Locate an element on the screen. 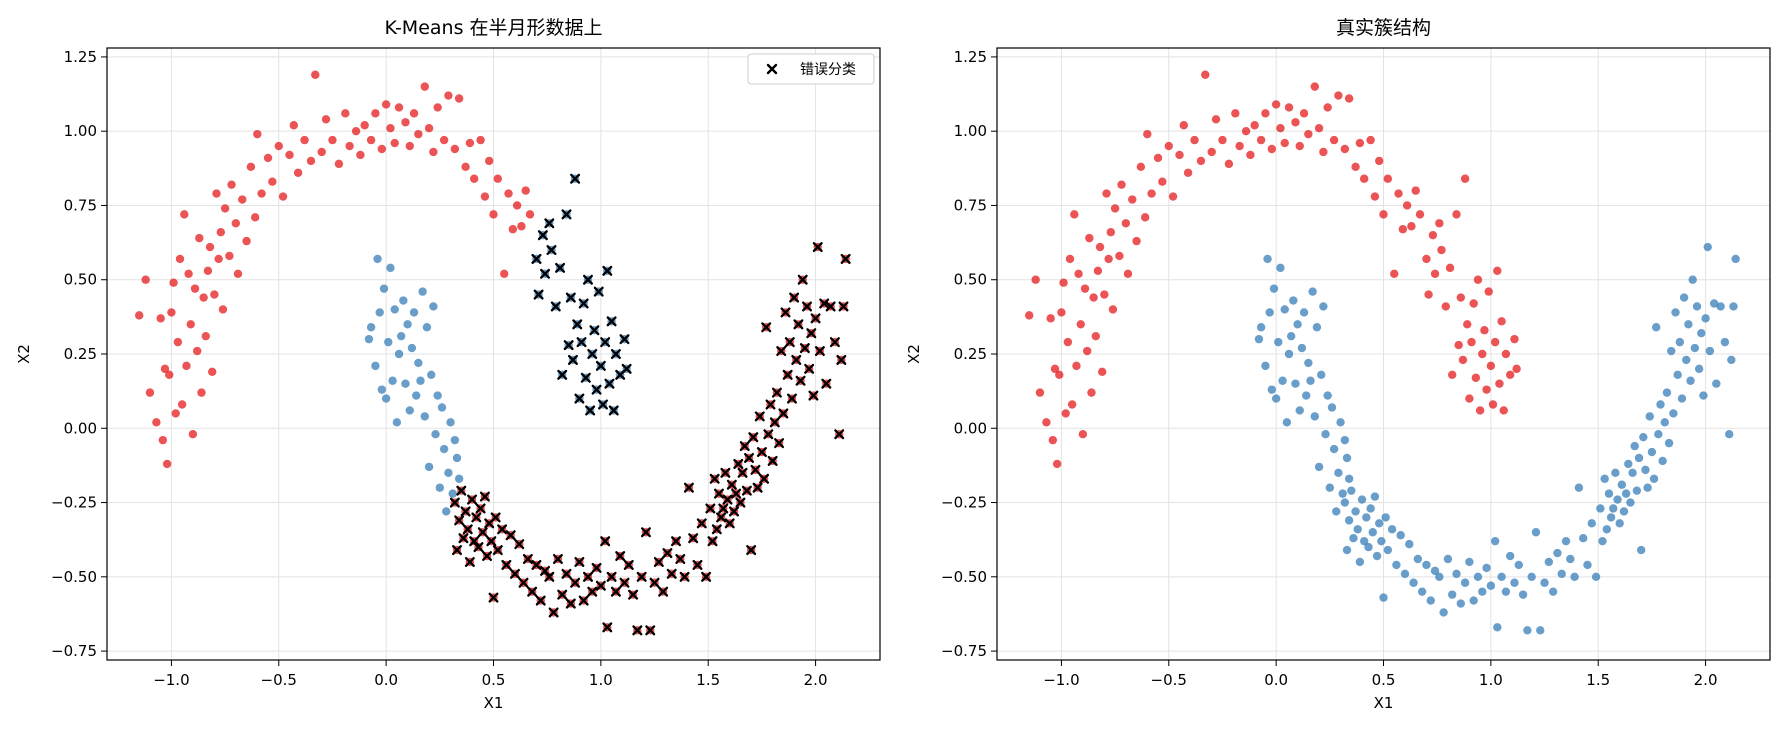 This screenshot has height=734, width=1785. y-tick-label: 1.00 is located at coordinates (970, 131).